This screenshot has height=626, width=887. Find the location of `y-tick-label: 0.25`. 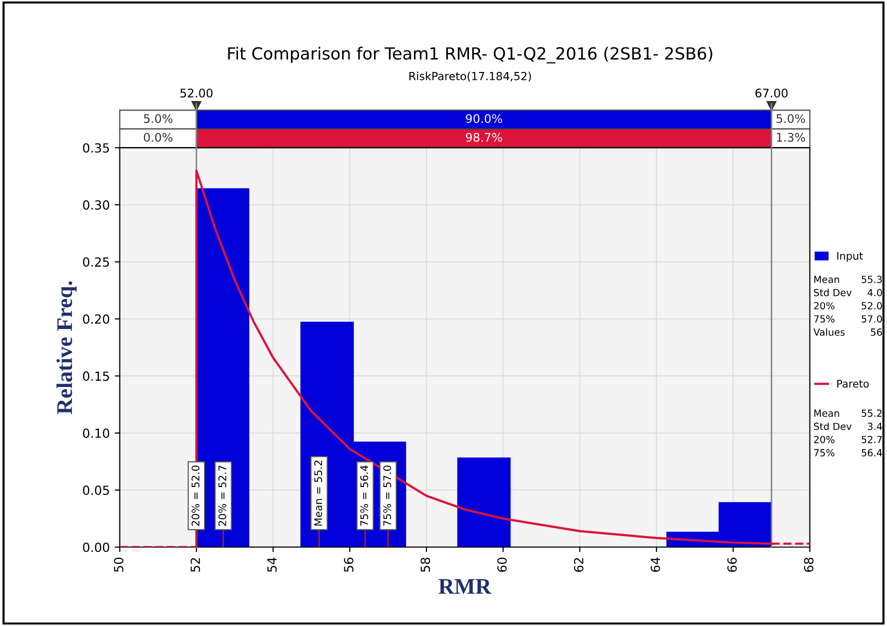

y-tick-label: 0.25 is located at coordinates (96, 262).